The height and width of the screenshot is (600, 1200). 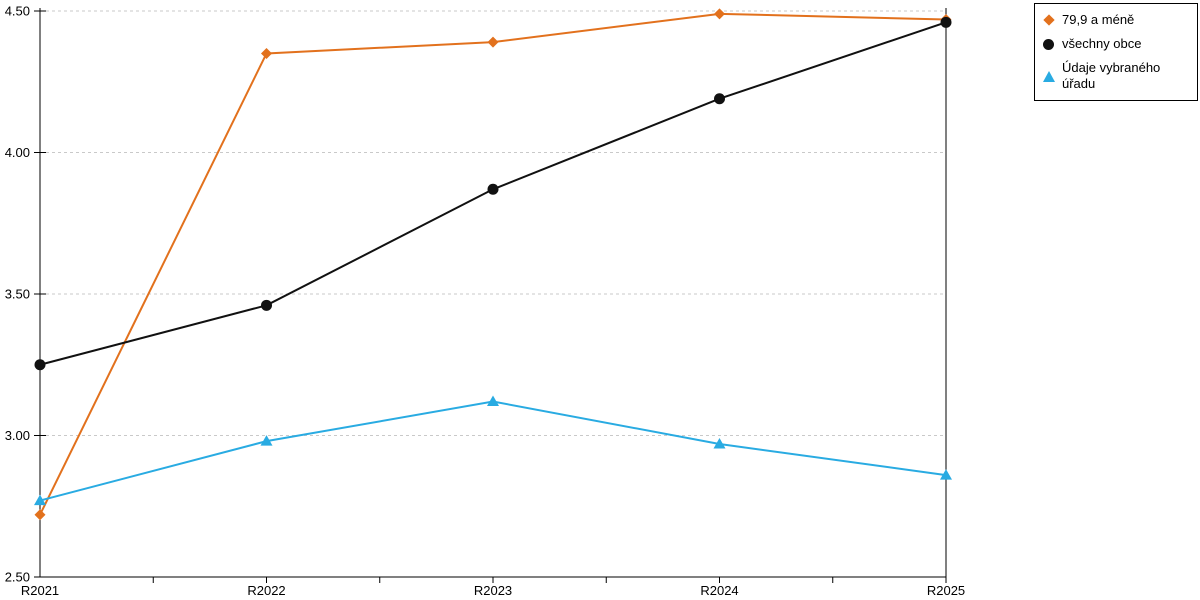 I want to click on circle-icon, so click(x=1048, y=44).